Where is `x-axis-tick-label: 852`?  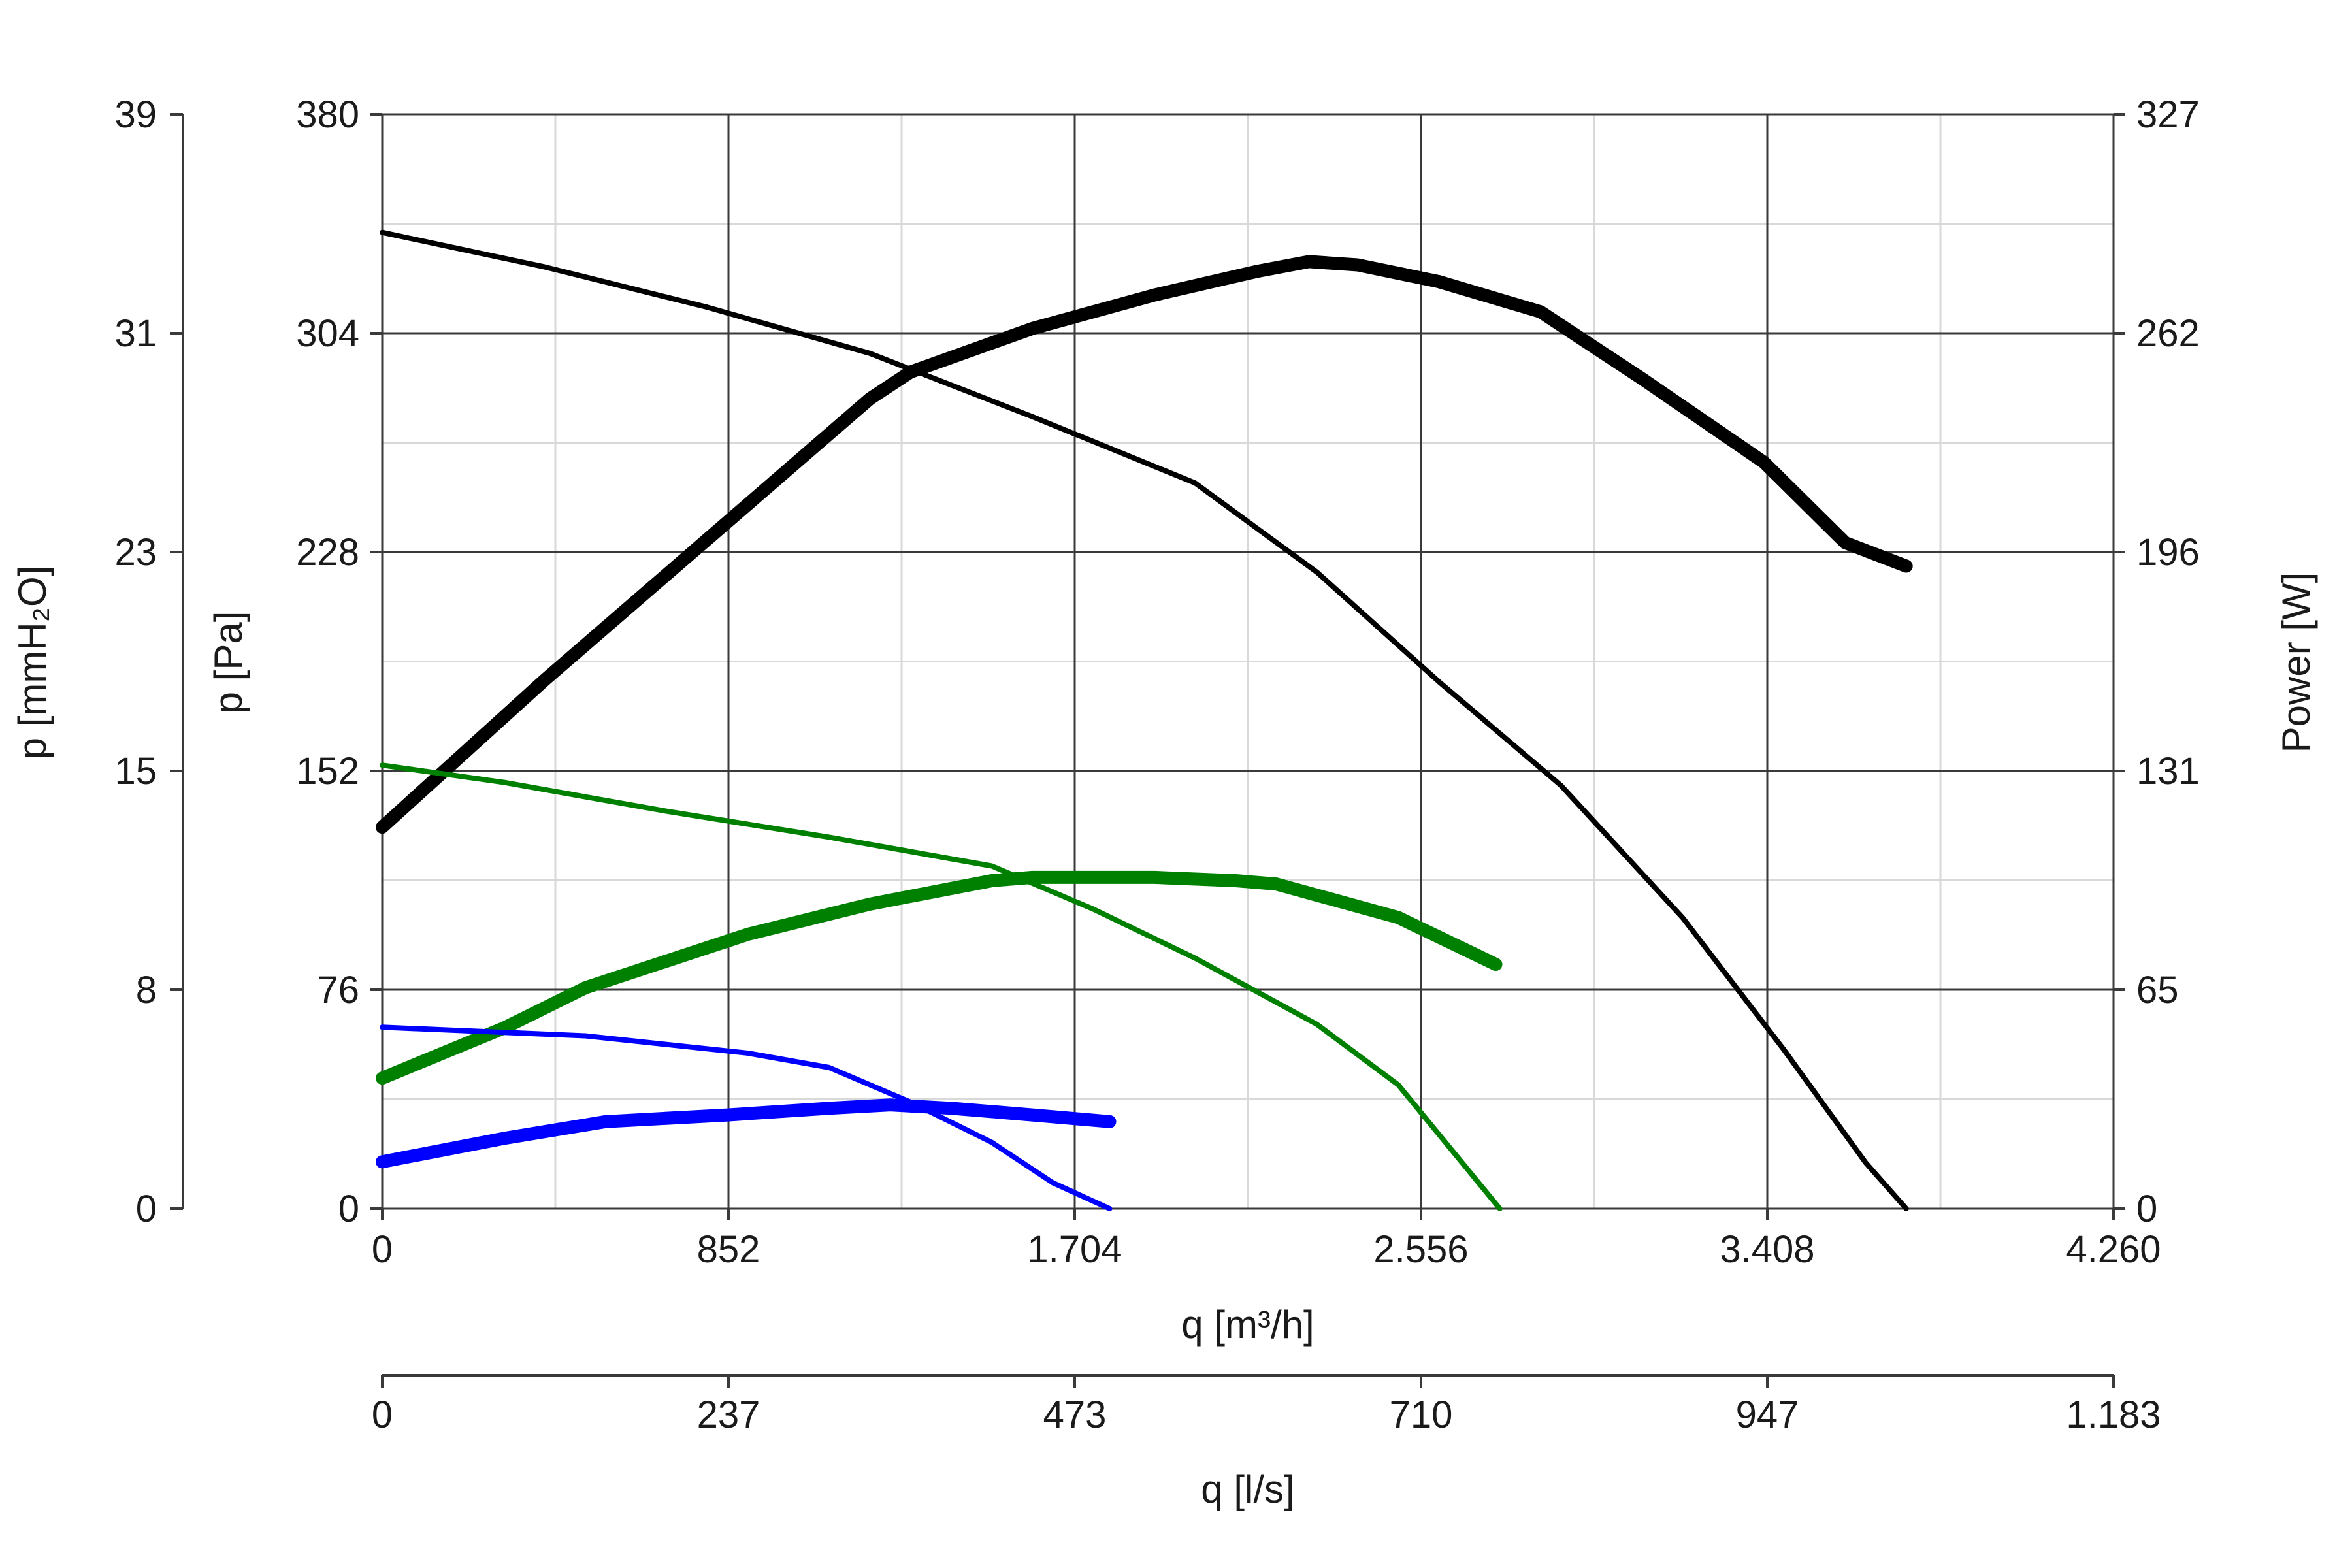 x-axis-tick-label: 852 is located at coordinates (728, 1249).